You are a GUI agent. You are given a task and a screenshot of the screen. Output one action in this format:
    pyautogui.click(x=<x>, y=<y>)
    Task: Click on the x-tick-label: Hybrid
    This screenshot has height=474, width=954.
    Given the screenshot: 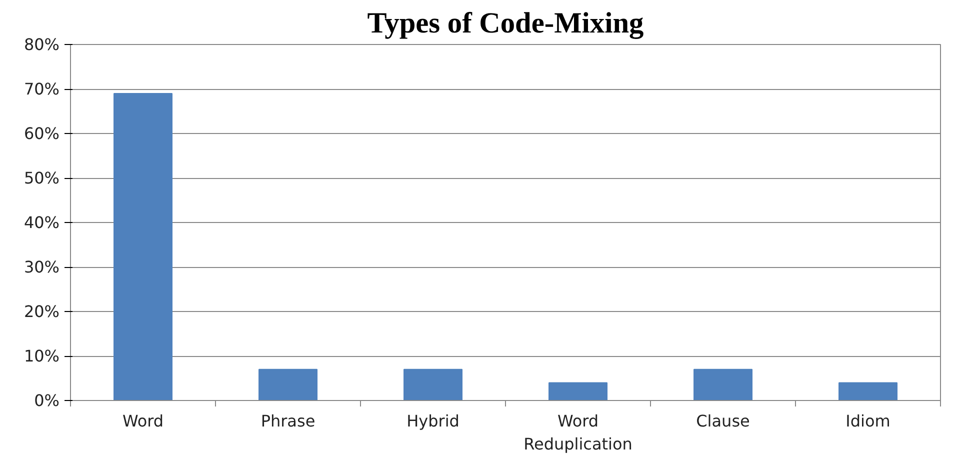 What is the action you would take?
    pyautogui.click(x=433, y=421)
    